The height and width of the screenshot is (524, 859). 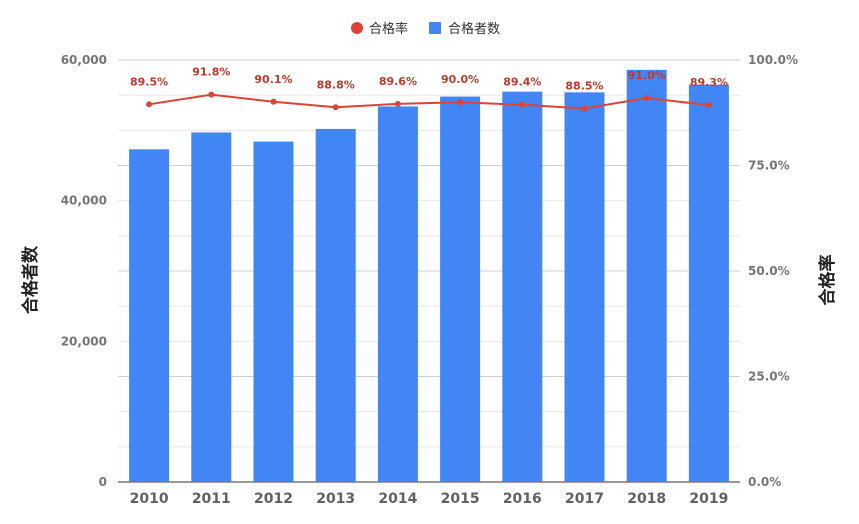 I want to click on x-tick-label: 2014, so click(x=397, y=499).